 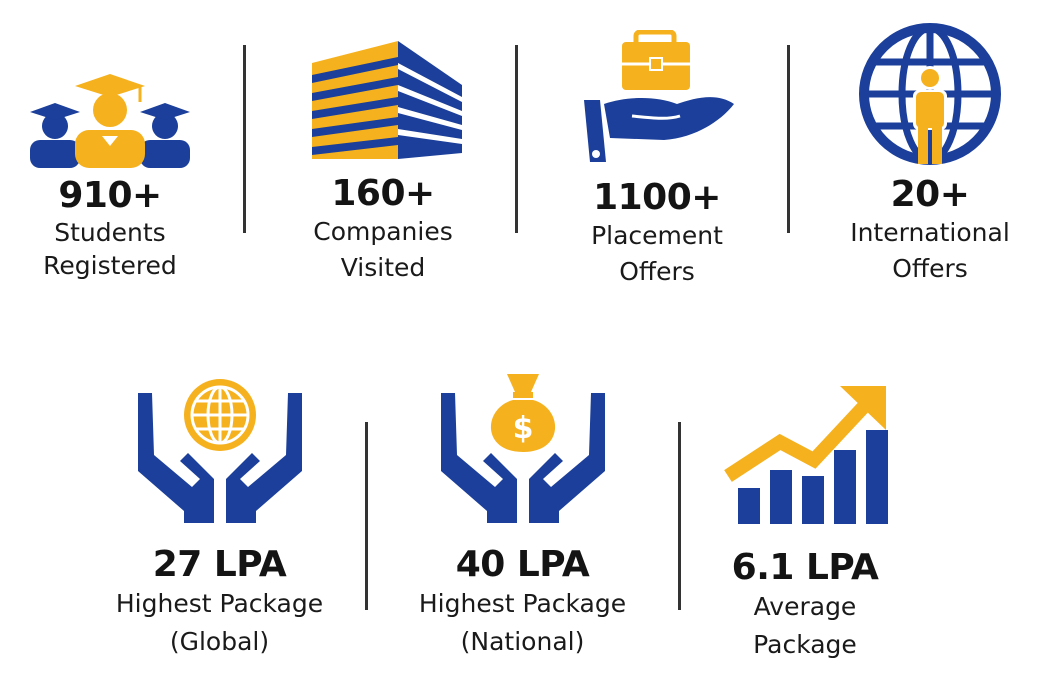 I want to click on stat-international-offers: 20+ International Offers, so click(x=930, y=154).